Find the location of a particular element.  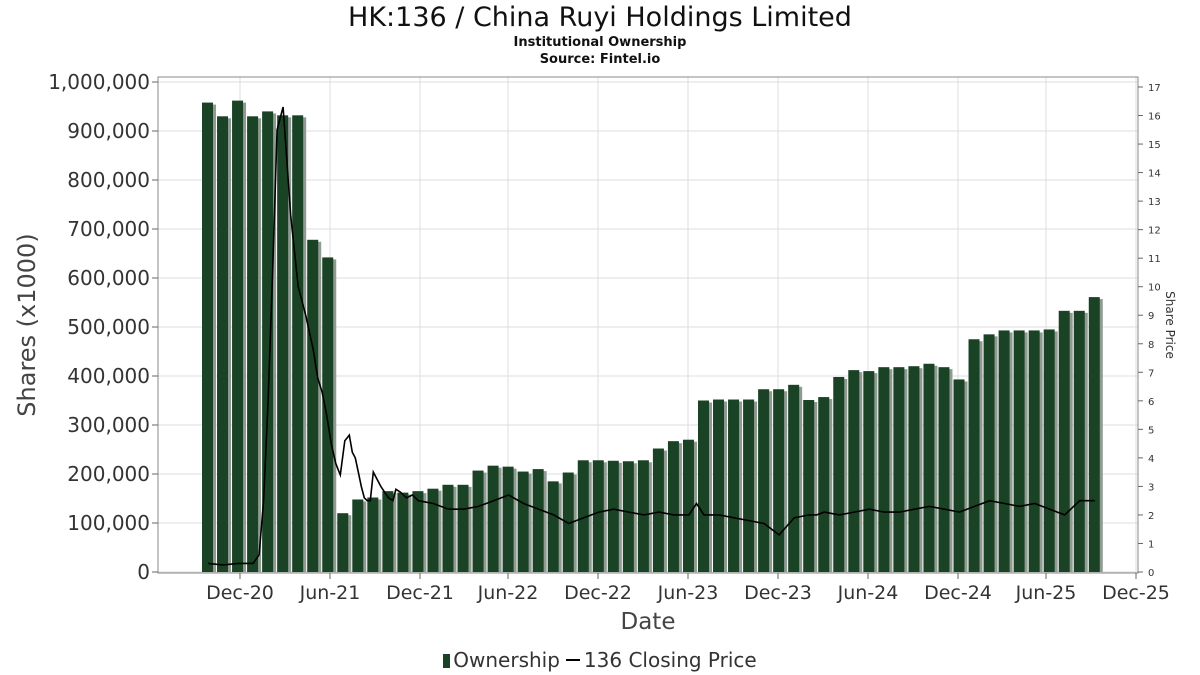

x-tick-label: Dec-25 is located at coordinates (1136, 593).